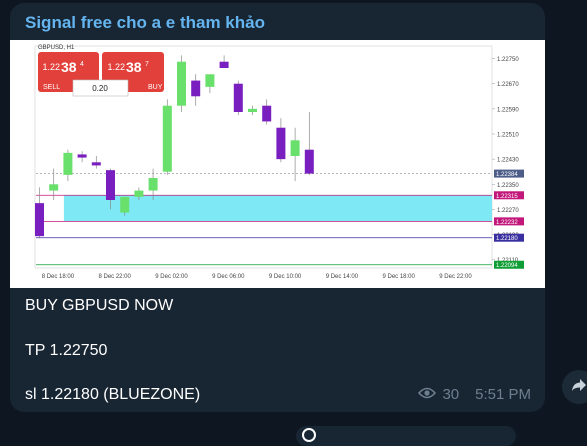  I want to click on share-button, so click(574, 387).